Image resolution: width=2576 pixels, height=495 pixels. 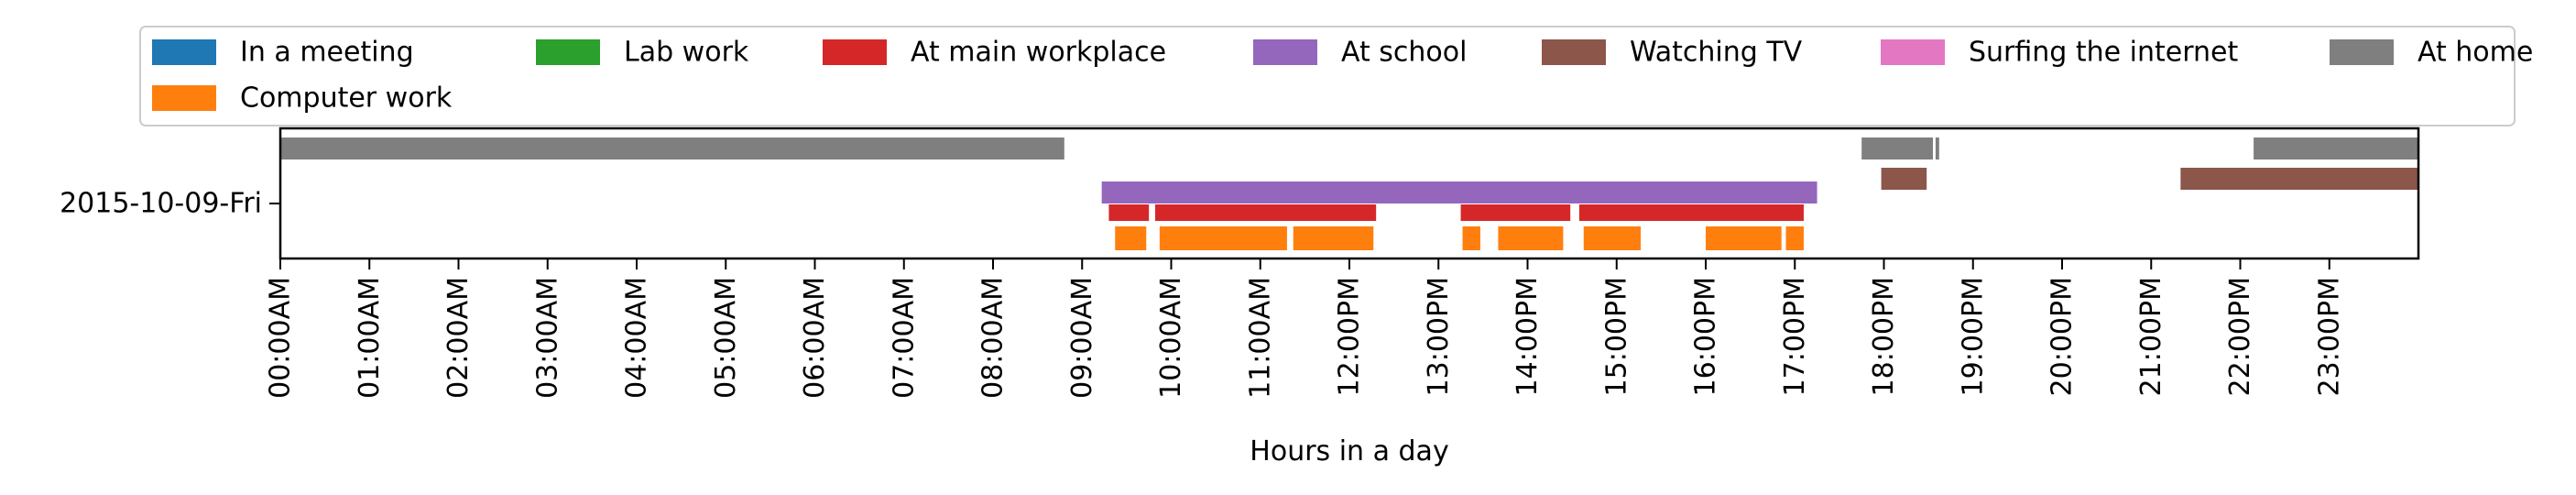 What do you see at coordinates (1459, 193) in the screenshot?
I see `bar-at-school` at bounding box center [1459, 193].